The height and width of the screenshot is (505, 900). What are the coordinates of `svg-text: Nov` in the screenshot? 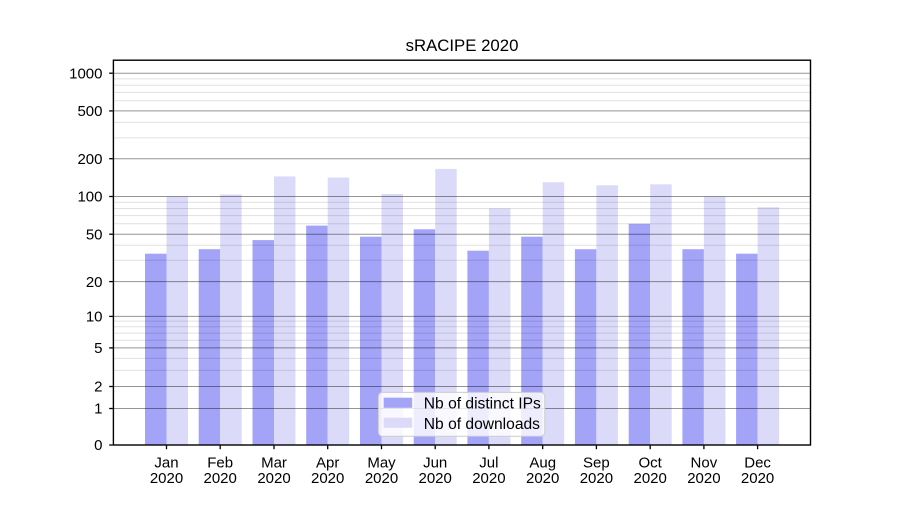 It's located at (704, 462).